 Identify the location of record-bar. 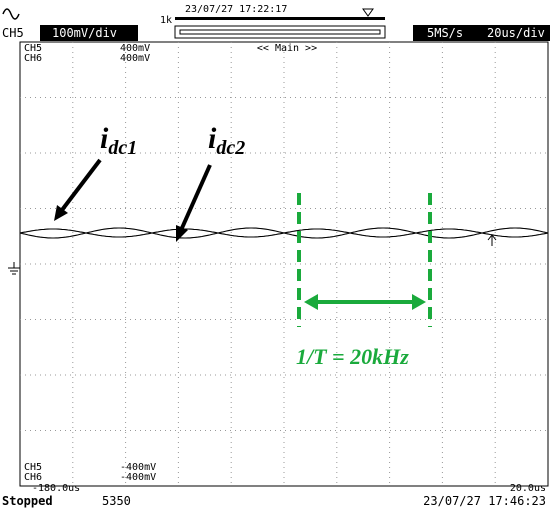
(280, 18).